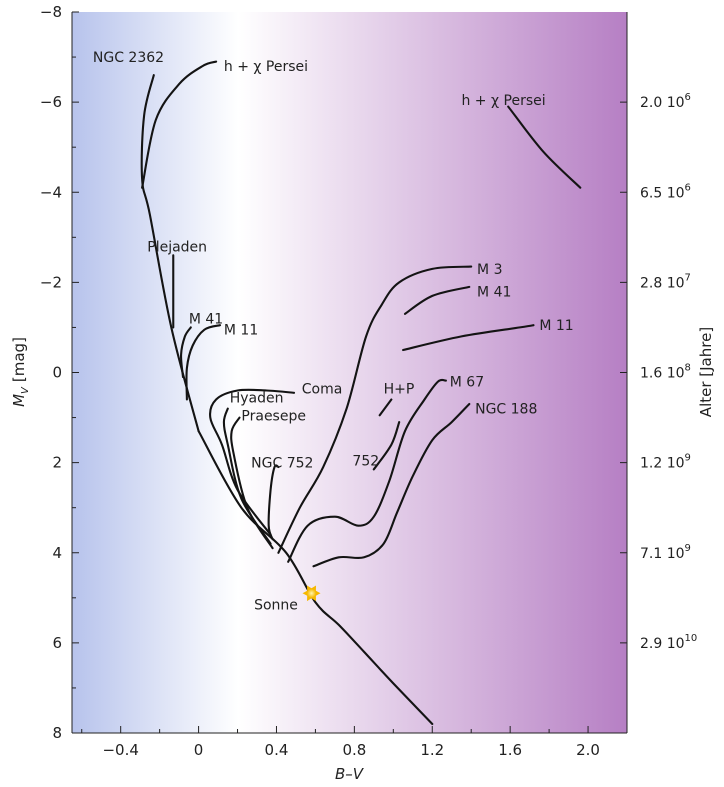 The image size is (724, 787). What do you see at coordinates (503, 101) in the screenshot?
I see `label-h-persei-2: h + χ Persei` at bounding box center [503, 101].